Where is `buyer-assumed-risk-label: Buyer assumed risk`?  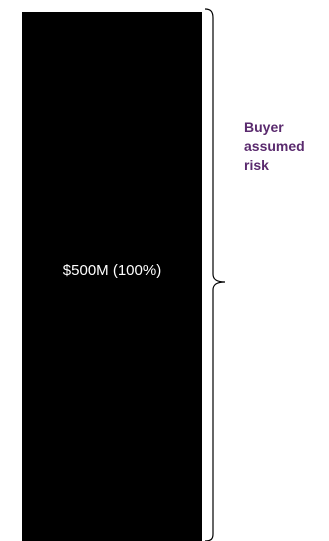
buyer-assumed-risk-label: Buyer assumed risk is located at coordinates (284, 146).